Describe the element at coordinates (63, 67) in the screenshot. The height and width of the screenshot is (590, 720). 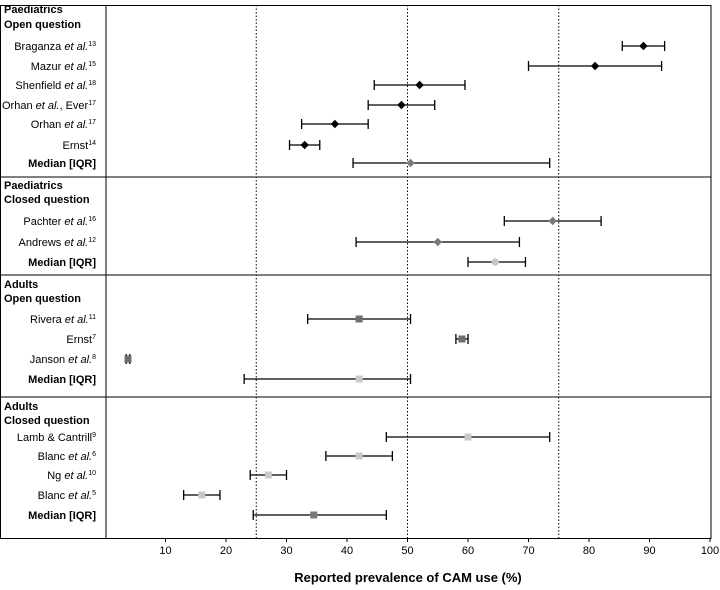
I see `study-label: Mazur et al.15` at that location.